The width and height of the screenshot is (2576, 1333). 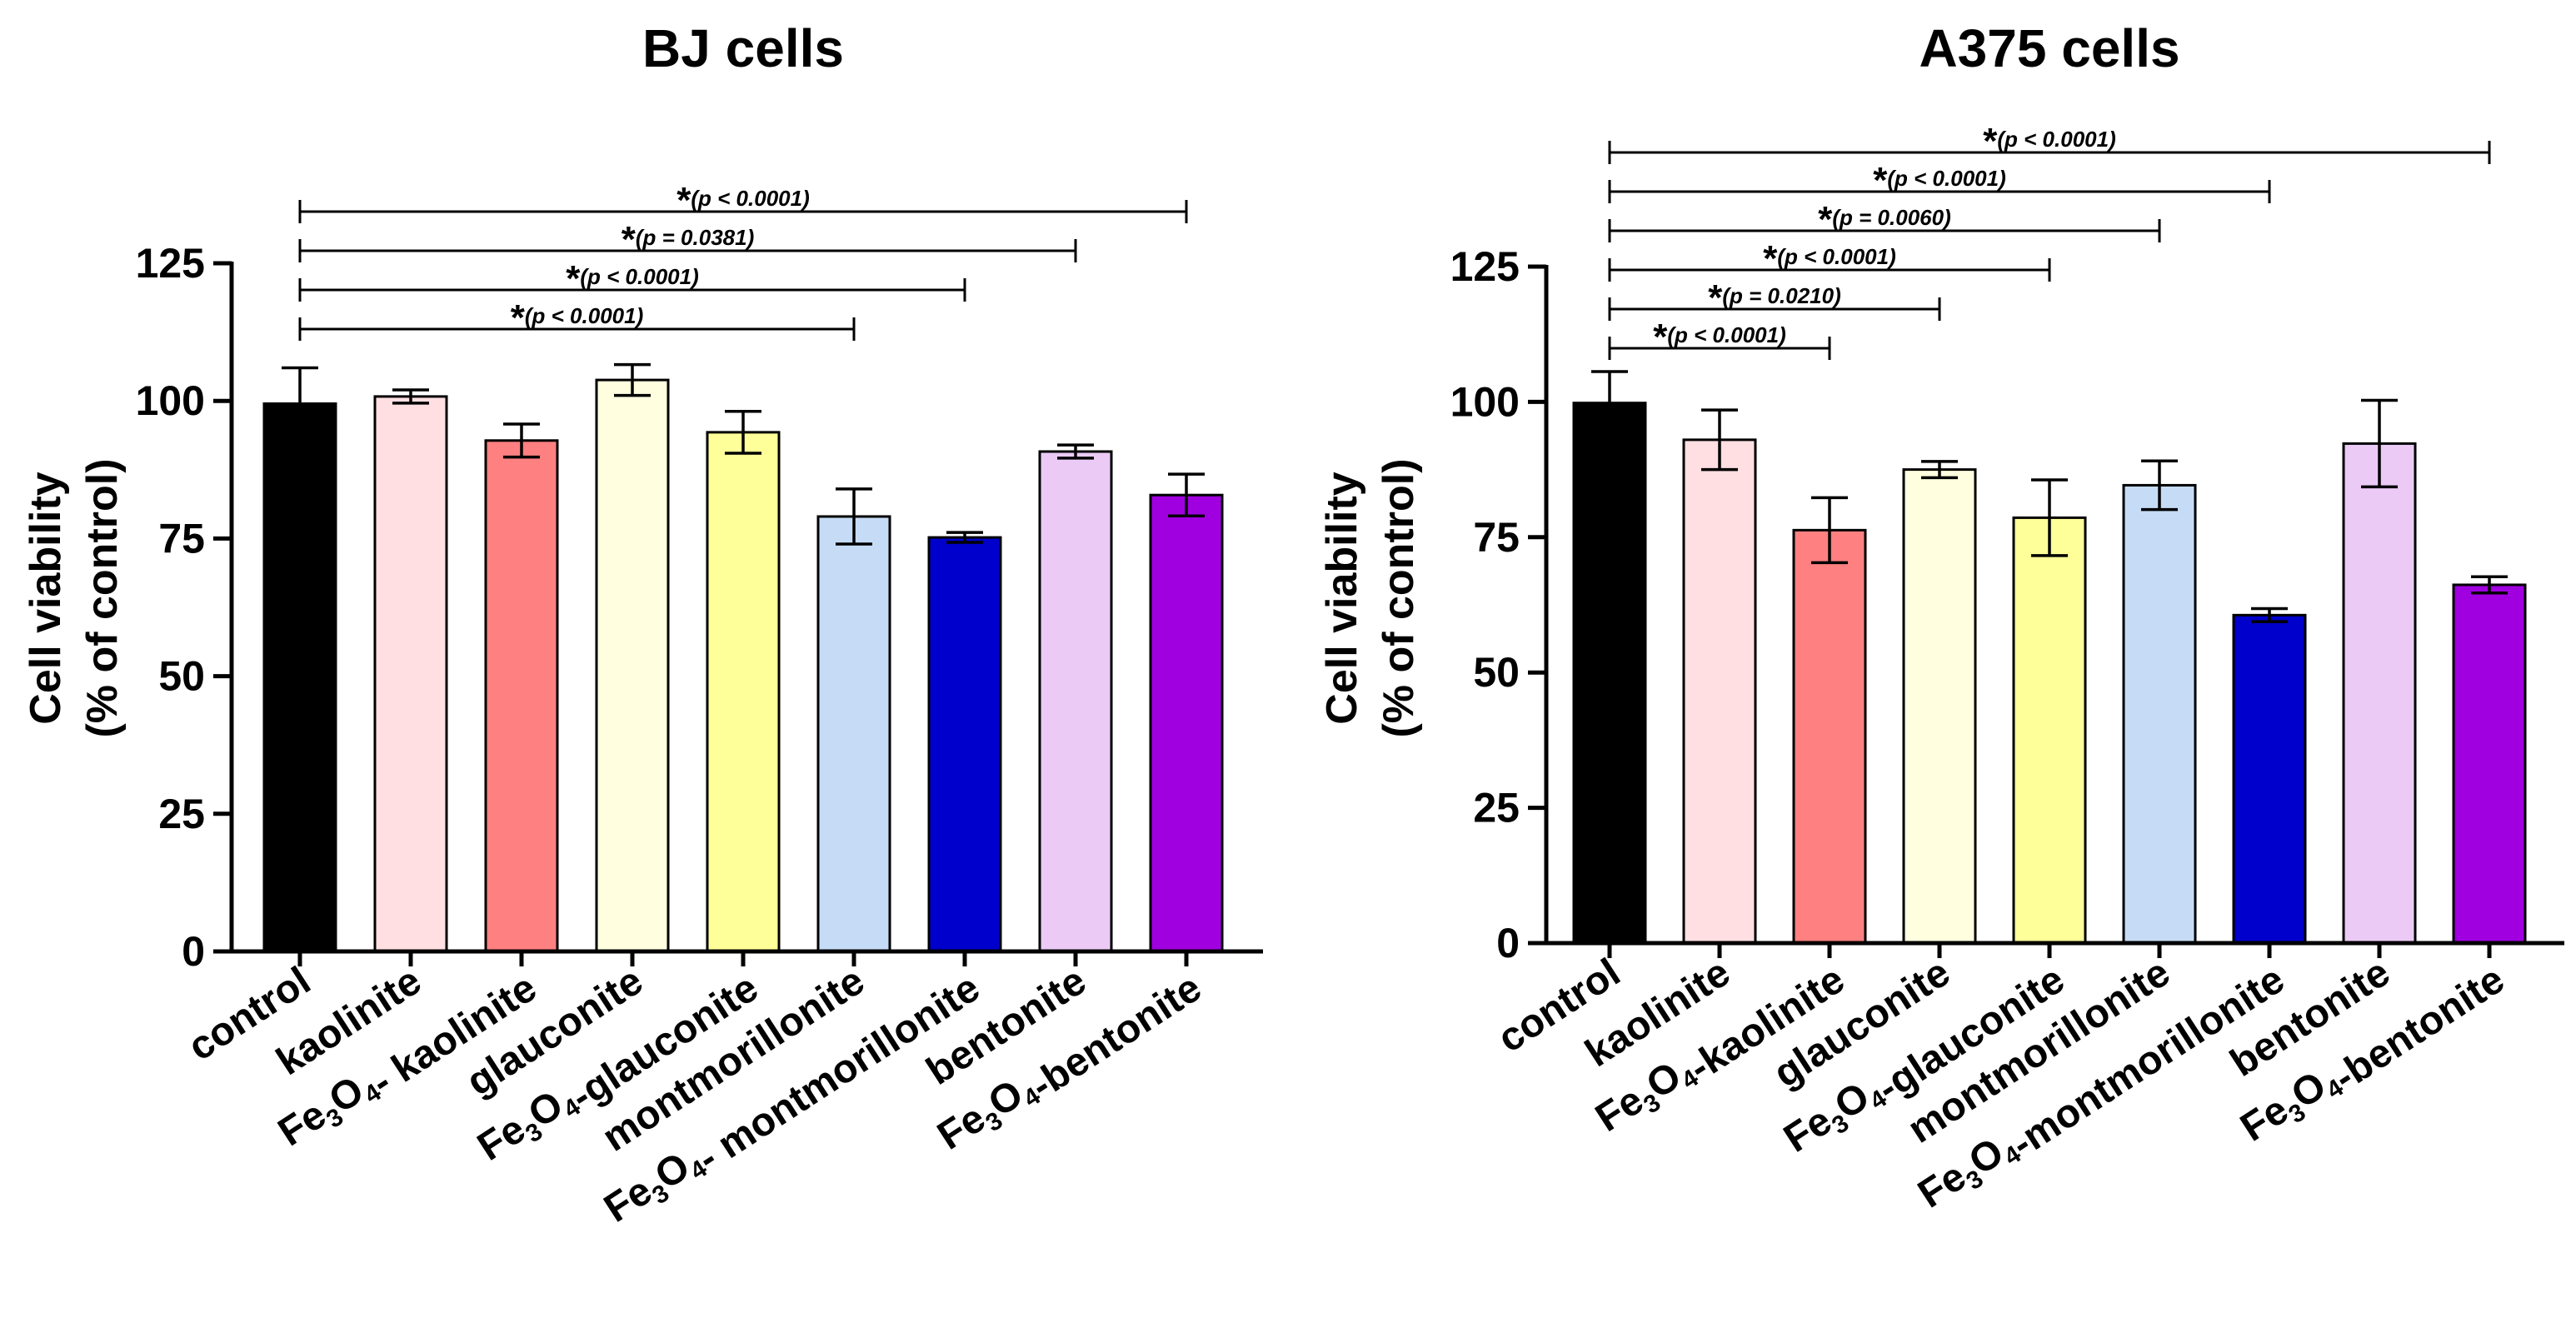 What do you see at coordinates (743, 48) in the screenshot?
I see `chart-title: BJ cells` at bounding box center [743, 48].